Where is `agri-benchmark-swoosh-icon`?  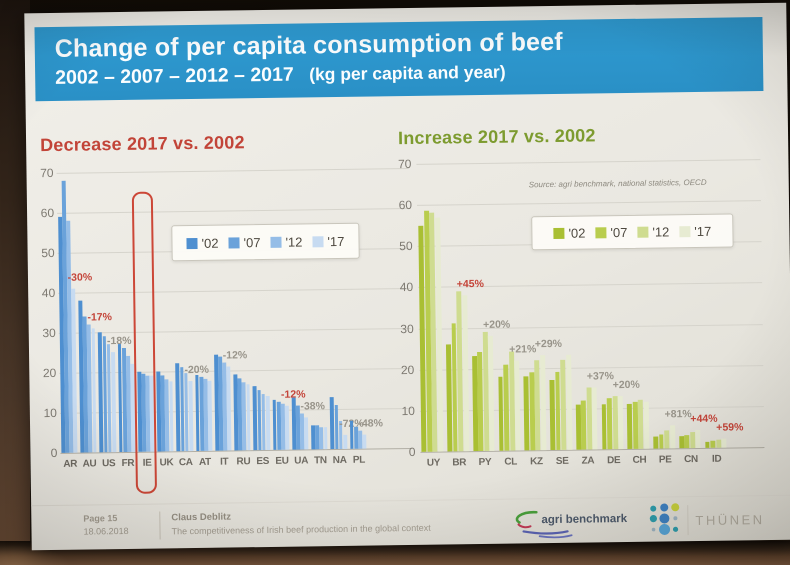 agri-benchmark-swoosh-icon is located at coordinates (544, 524).